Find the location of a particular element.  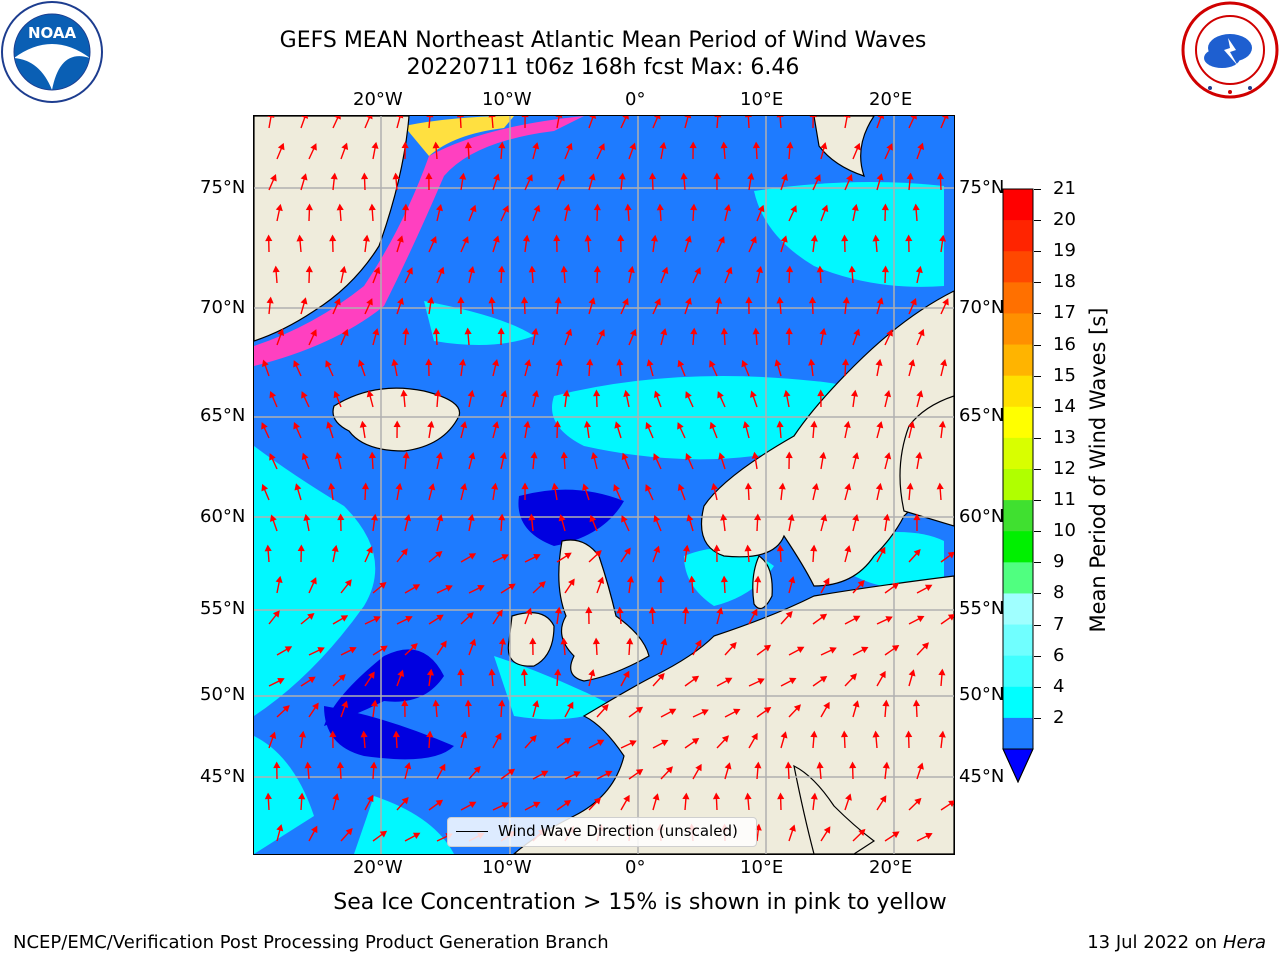

lon-tick-bottom: 20°W is located at coordinates (378, 867).